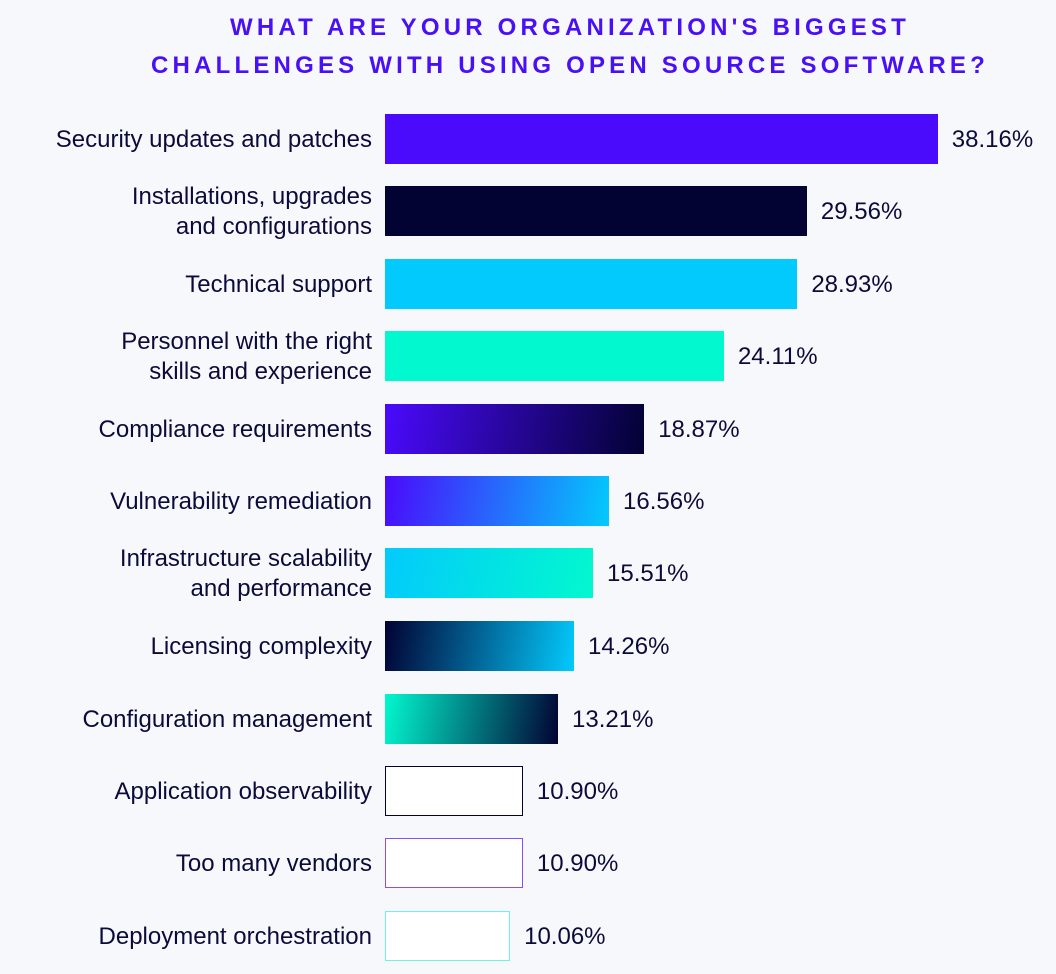 This screenshot has width=1056, height=974. Describe the element at coordinates (992, 139) in the screenshot. I see `value-label: 38.16%` at that location.